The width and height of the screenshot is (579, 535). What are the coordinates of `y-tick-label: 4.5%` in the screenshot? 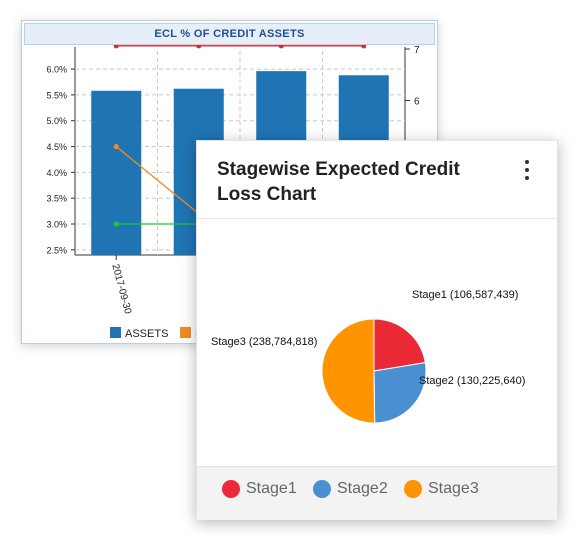 It's located at (56, 147).